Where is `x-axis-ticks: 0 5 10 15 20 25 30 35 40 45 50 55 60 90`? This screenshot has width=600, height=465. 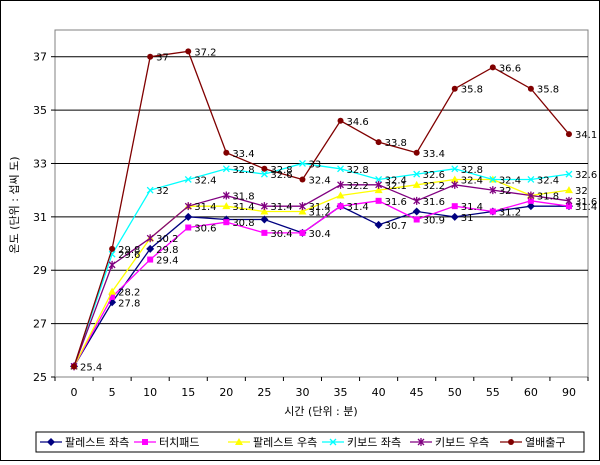 x-axis-ticks: 0 5 10 15 20 25 30 35 40 45 50 55 60 90 is located at coordinates (321, 388).